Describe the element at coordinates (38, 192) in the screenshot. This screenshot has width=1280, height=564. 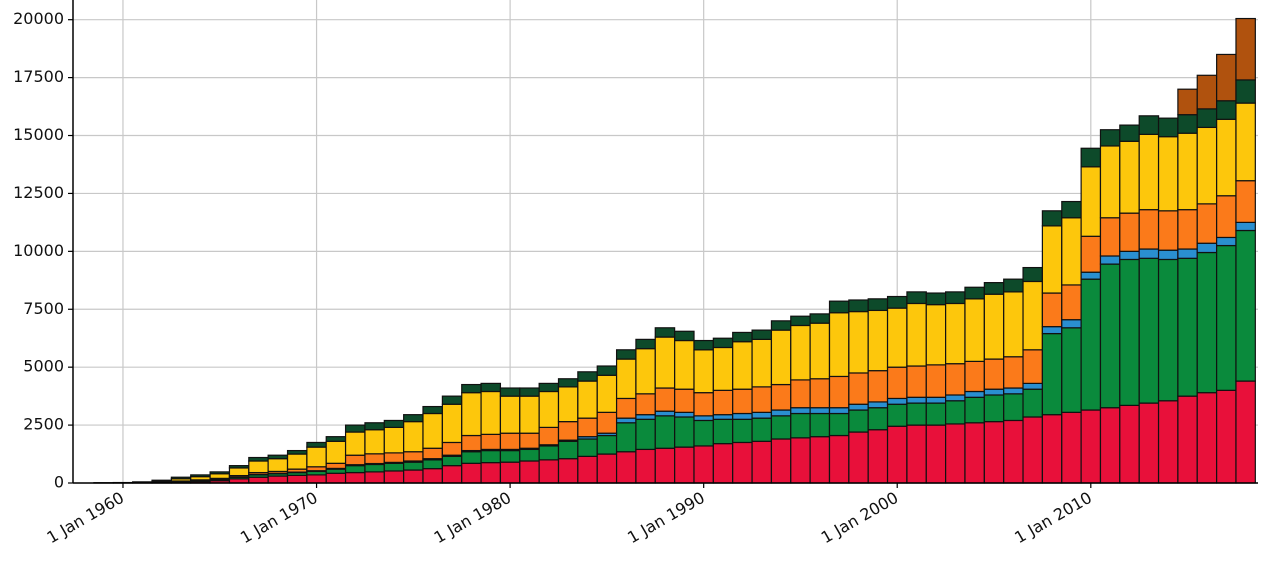
I see `y-tick-label: 12500` at that location.